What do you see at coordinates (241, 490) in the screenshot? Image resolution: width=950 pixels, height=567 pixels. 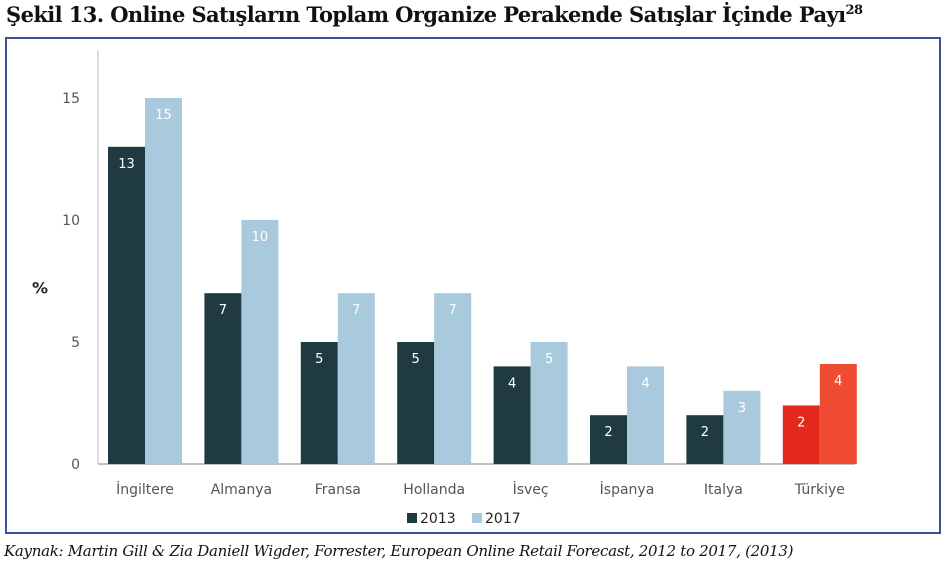 I see `x-tick-label: Almanya` at bounding box center [241, 490].